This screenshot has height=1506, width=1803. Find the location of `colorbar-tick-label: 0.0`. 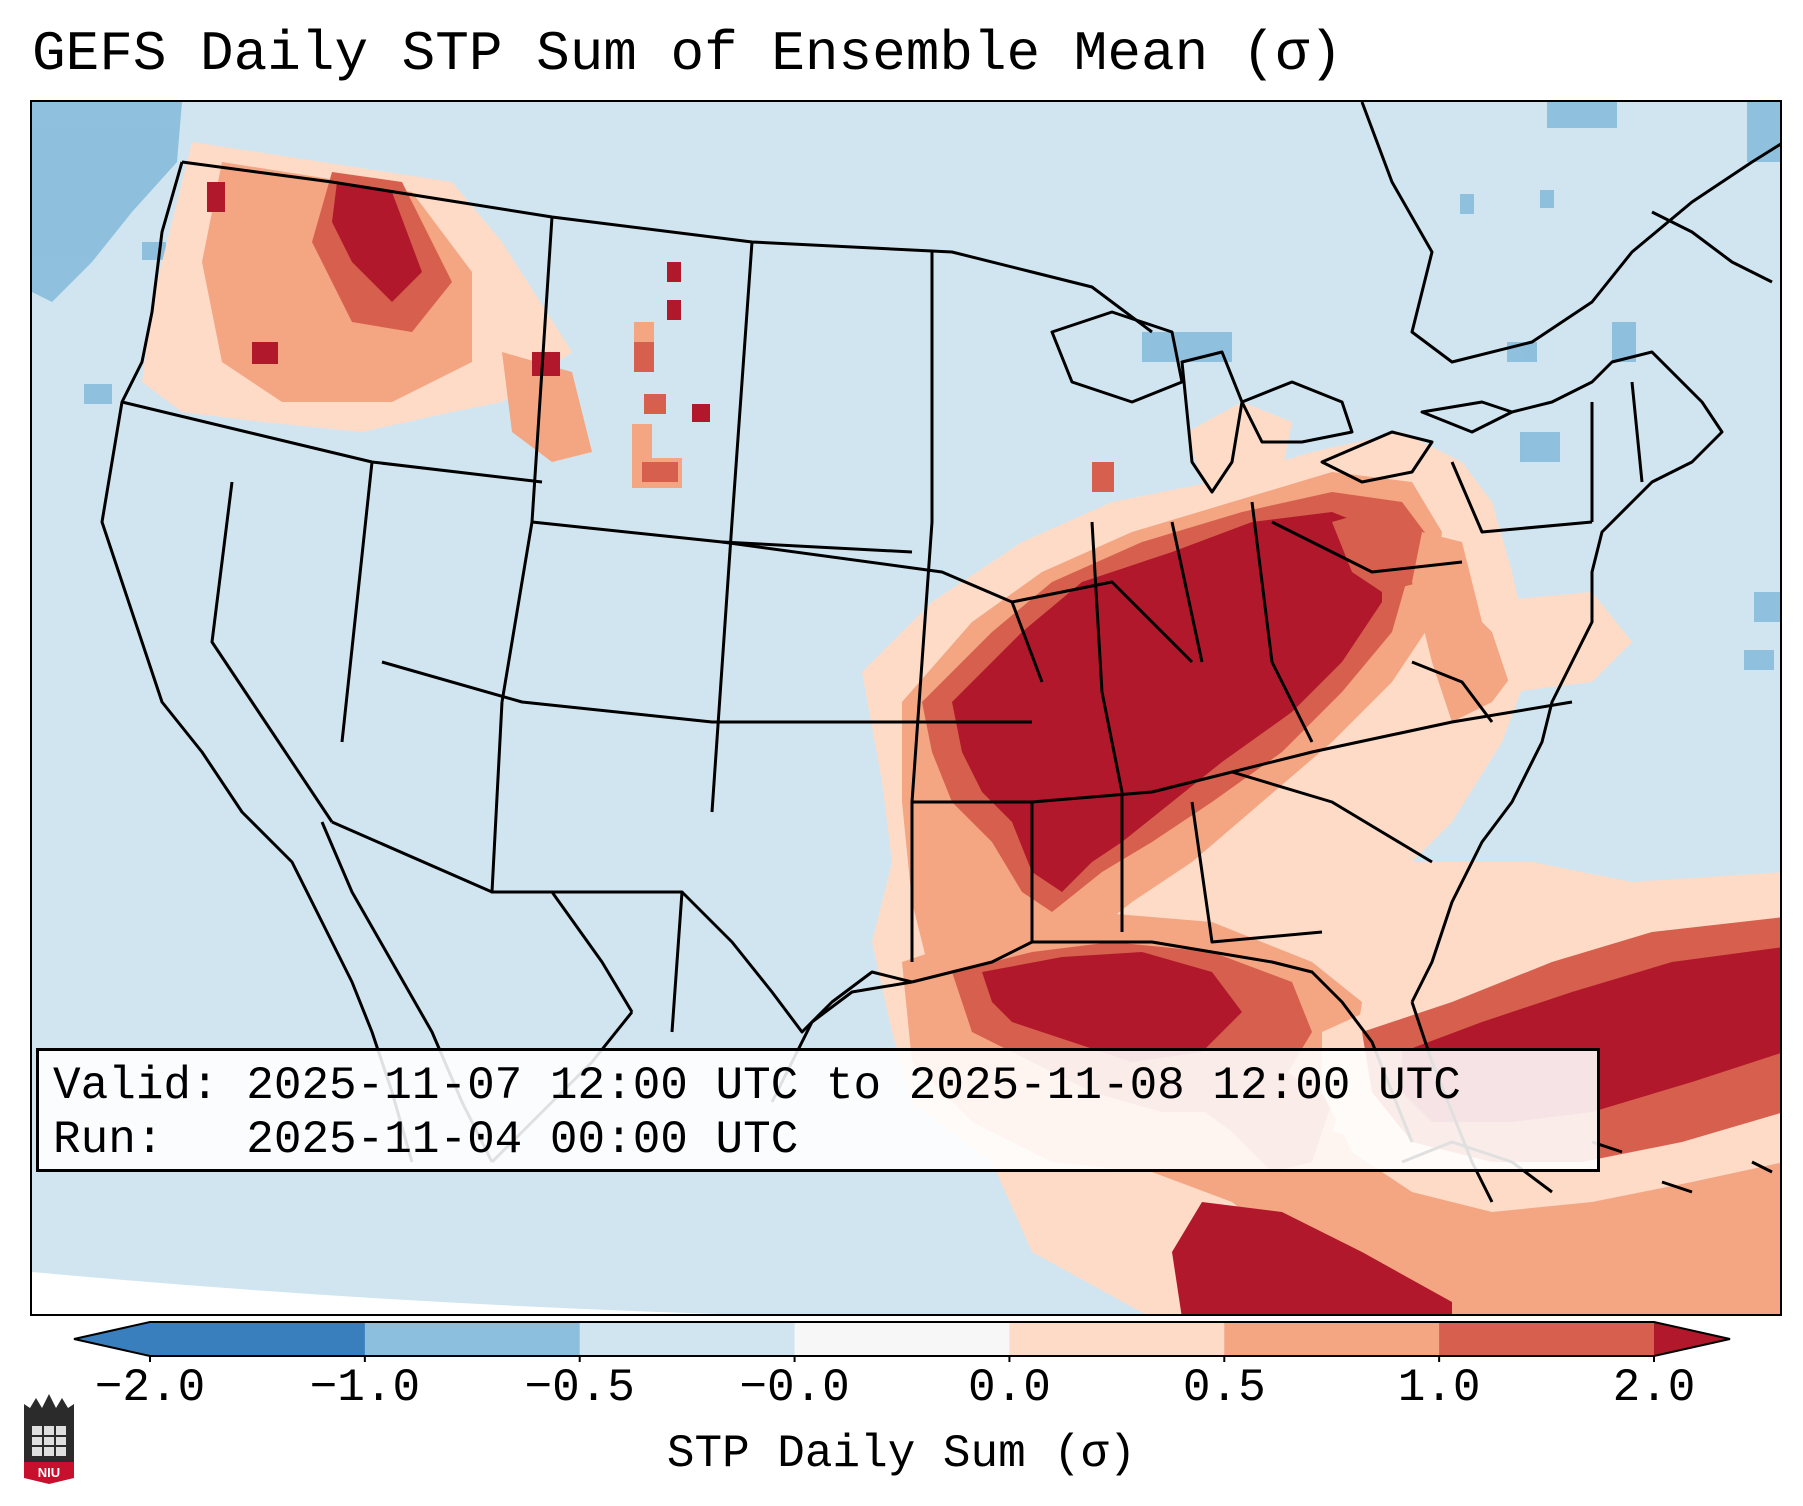

colorbar-tick-label: 0.0 is located at coordinates (1009, 1388).